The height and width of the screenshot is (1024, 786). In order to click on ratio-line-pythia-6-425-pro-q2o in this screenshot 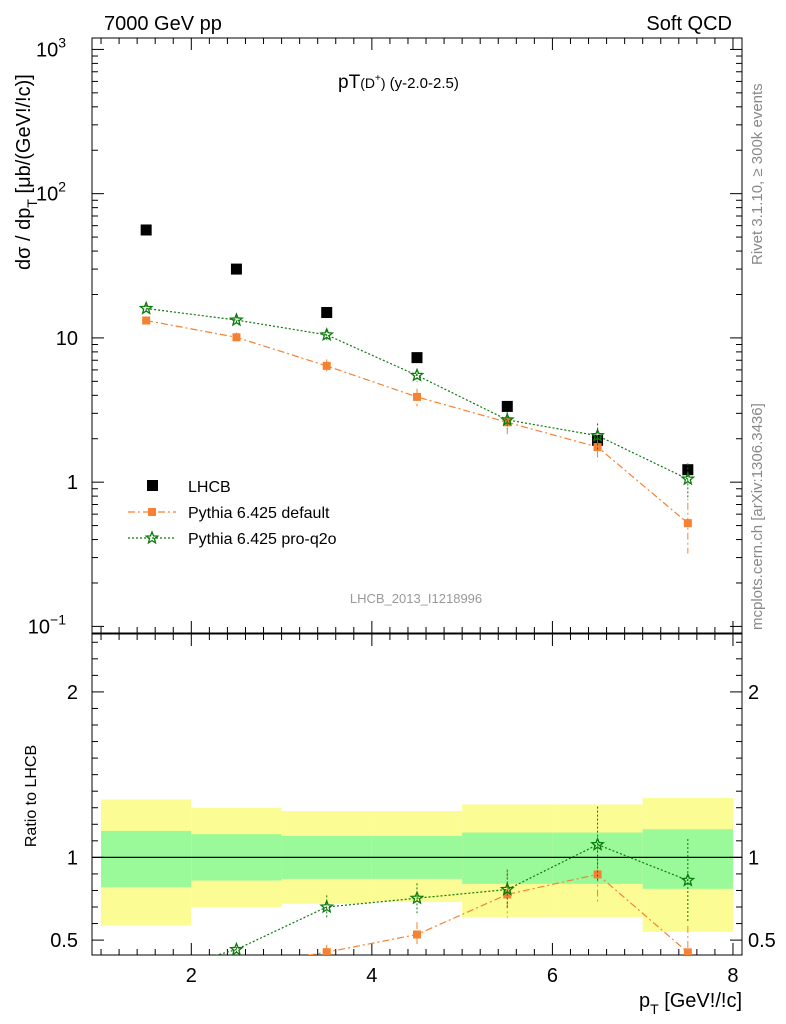, I will do `click(452, 899)`.